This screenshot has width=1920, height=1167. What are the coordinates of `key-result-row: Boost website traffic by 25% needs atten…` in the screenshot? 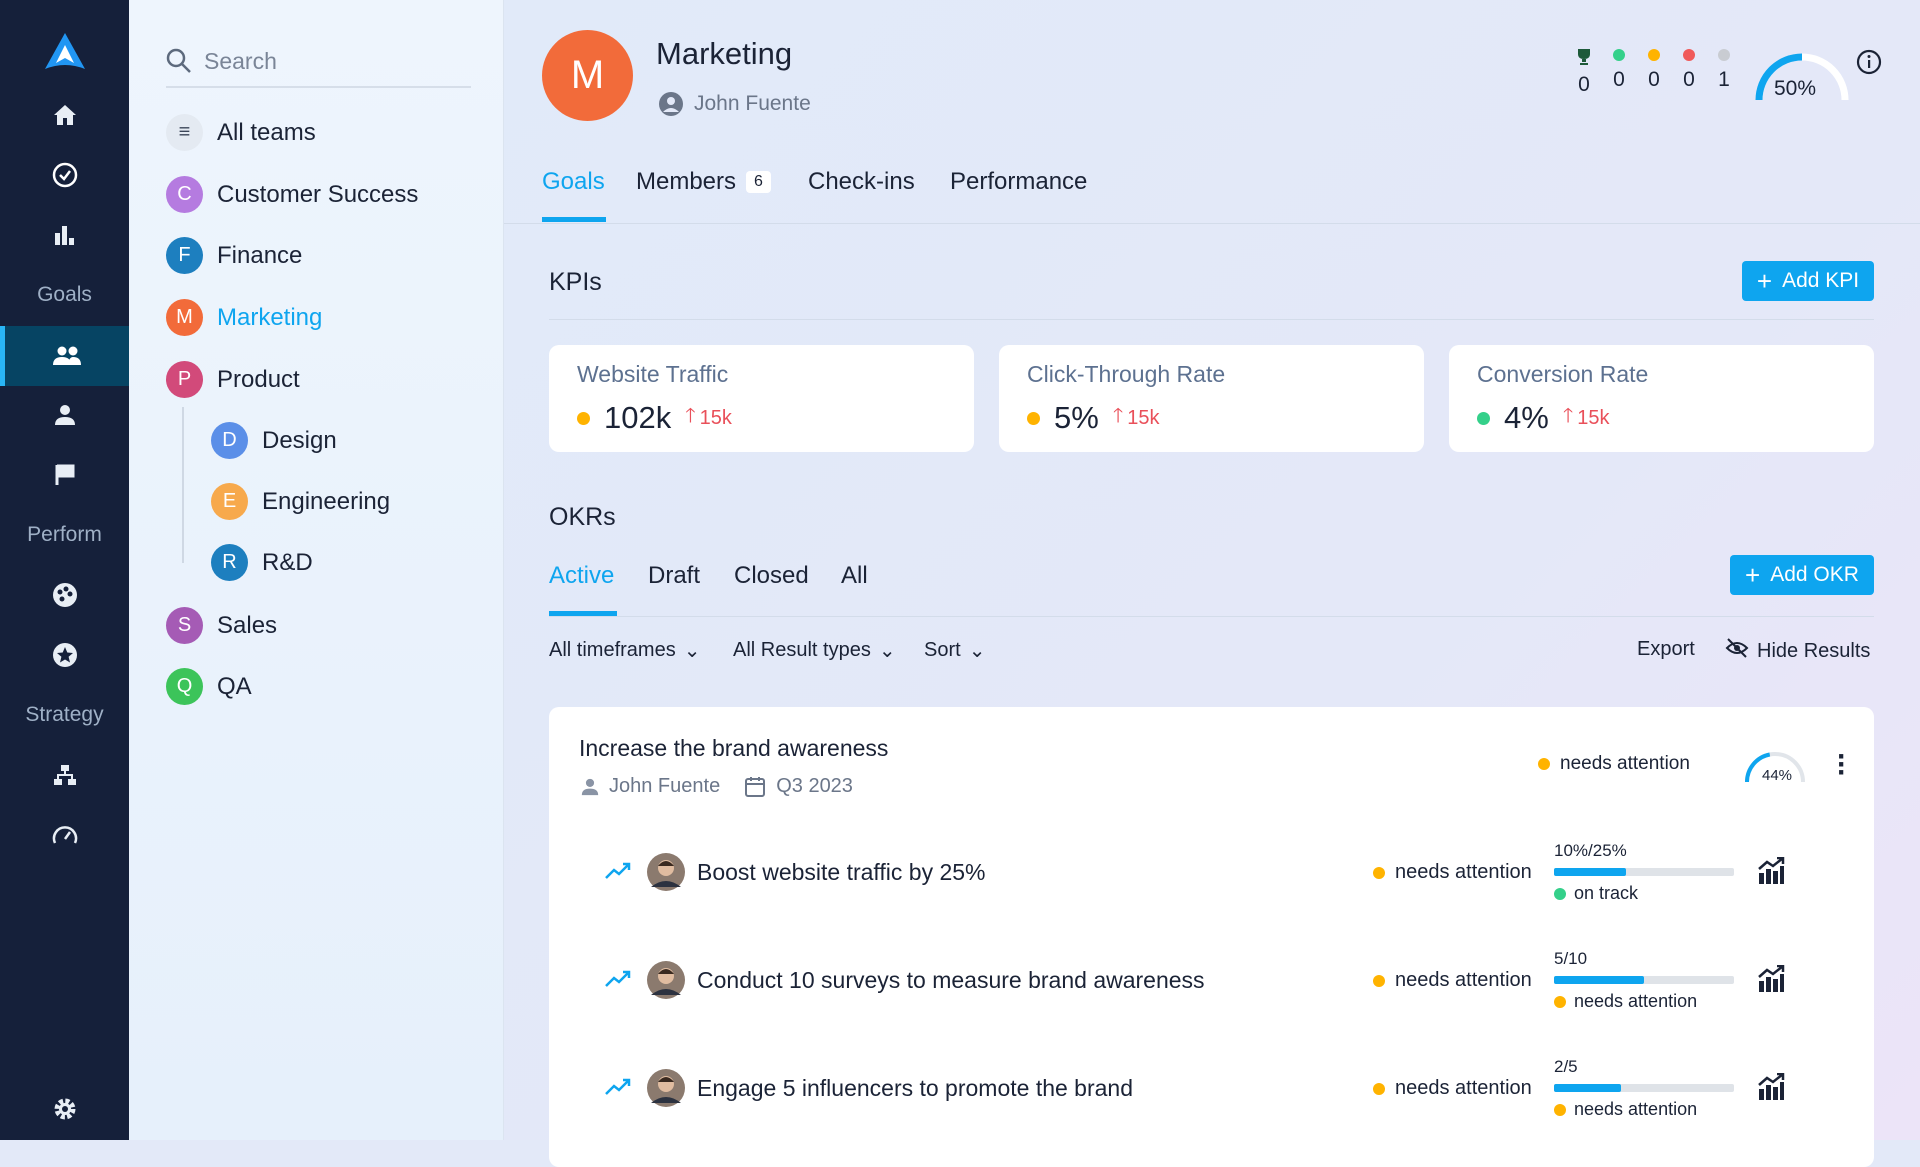 It's located at (1211, 873).